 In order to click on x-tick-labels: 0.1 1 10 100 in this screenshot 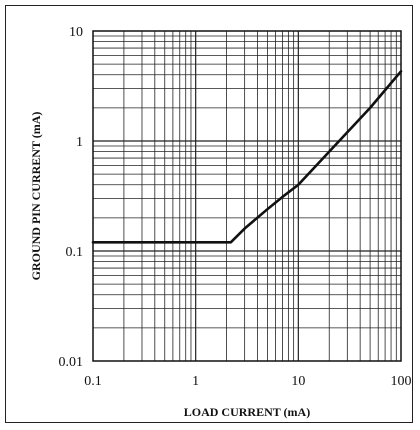, I will do `click(247, 381)`.